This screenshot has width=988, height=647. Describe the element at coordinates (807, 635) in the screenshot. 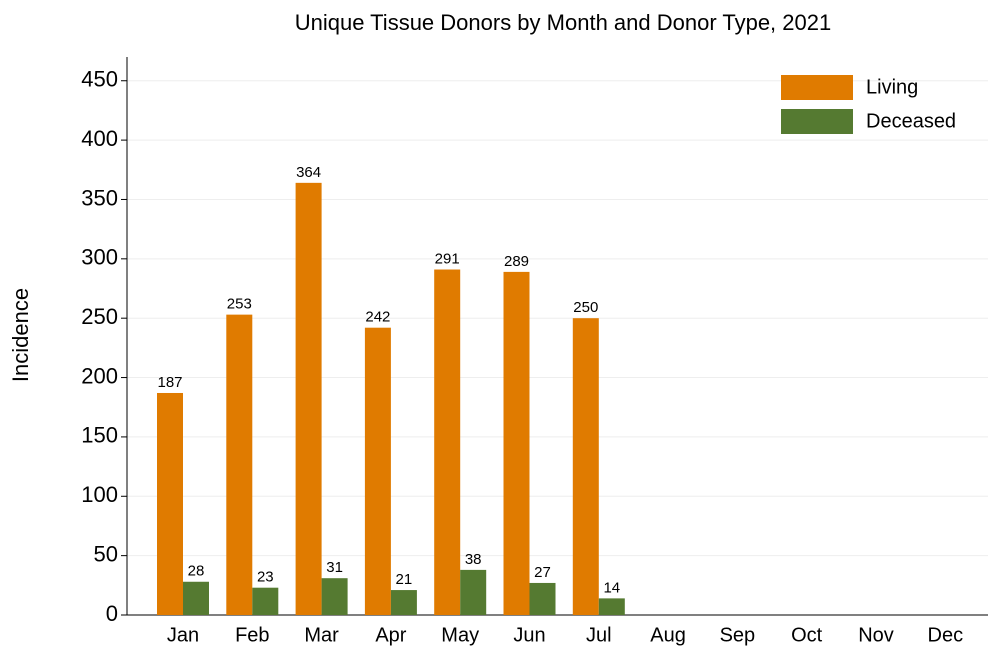

I see `x-tick-label: Oct` at that location.